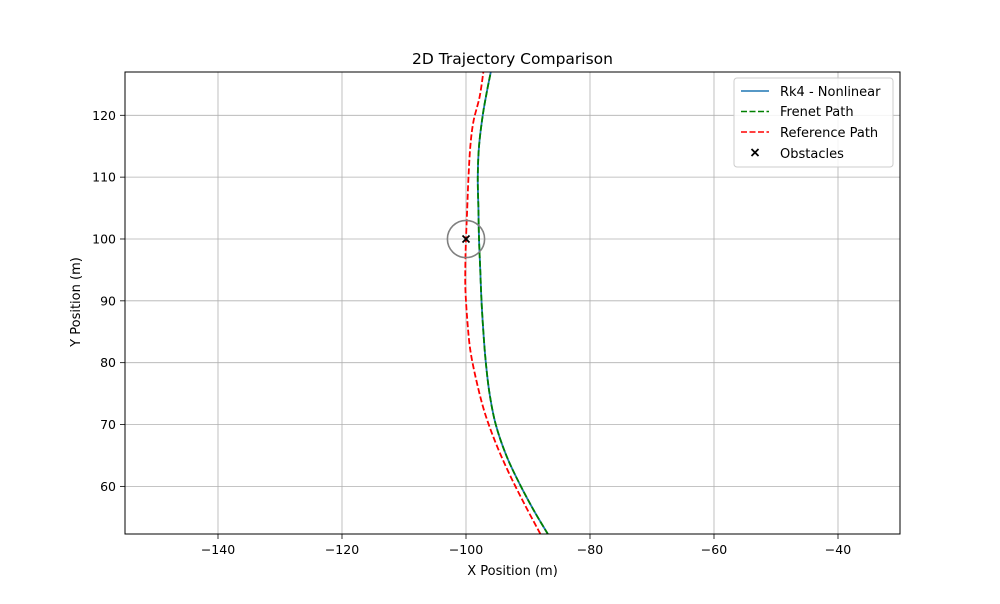  What do you see at coordinates (76, 302) in the screenshot?
I see `y-axis-label: Y Position (m)` at bounding box center [76, 302].